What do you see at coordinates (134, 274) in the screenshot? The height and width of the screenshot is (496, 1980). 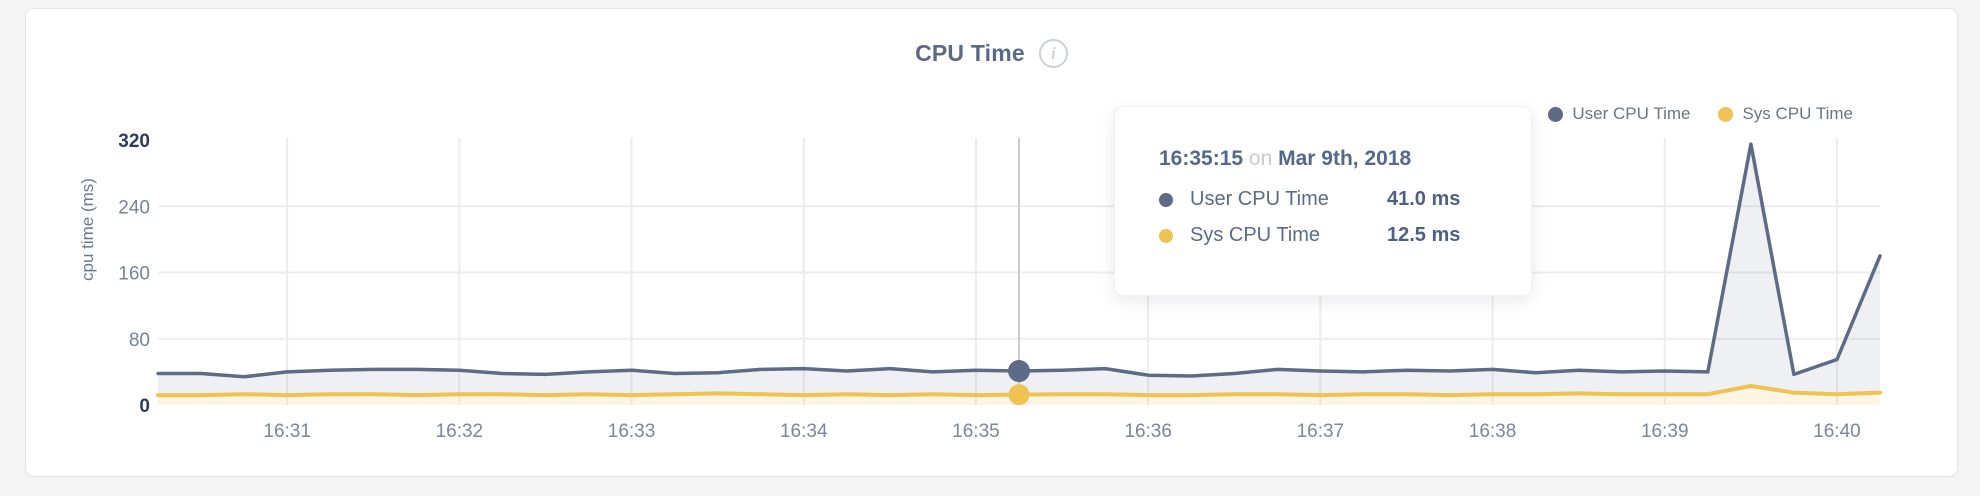 I see `y-tick-label: 160` at bounding box center [134, 274].